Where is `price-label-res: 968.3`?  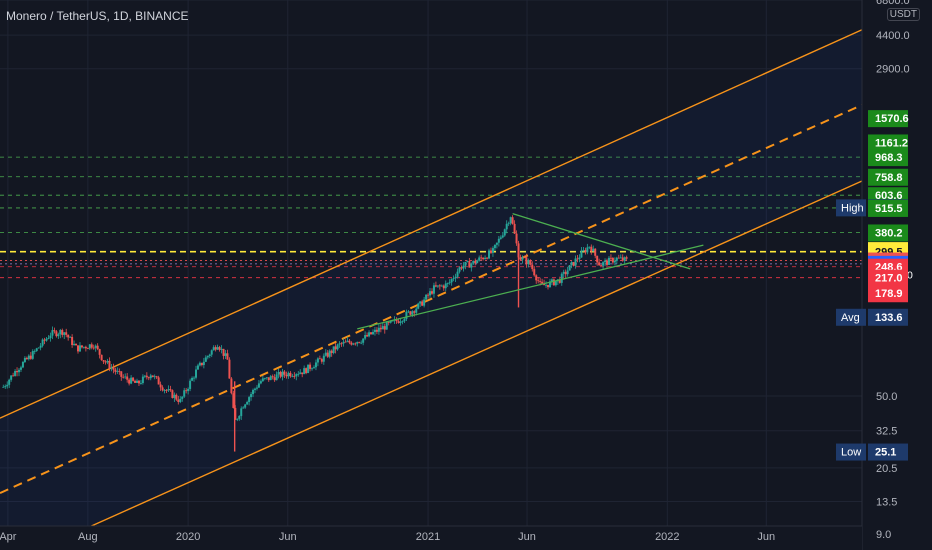 price-label-res: 968.3 is located at coordinates (888, 158).